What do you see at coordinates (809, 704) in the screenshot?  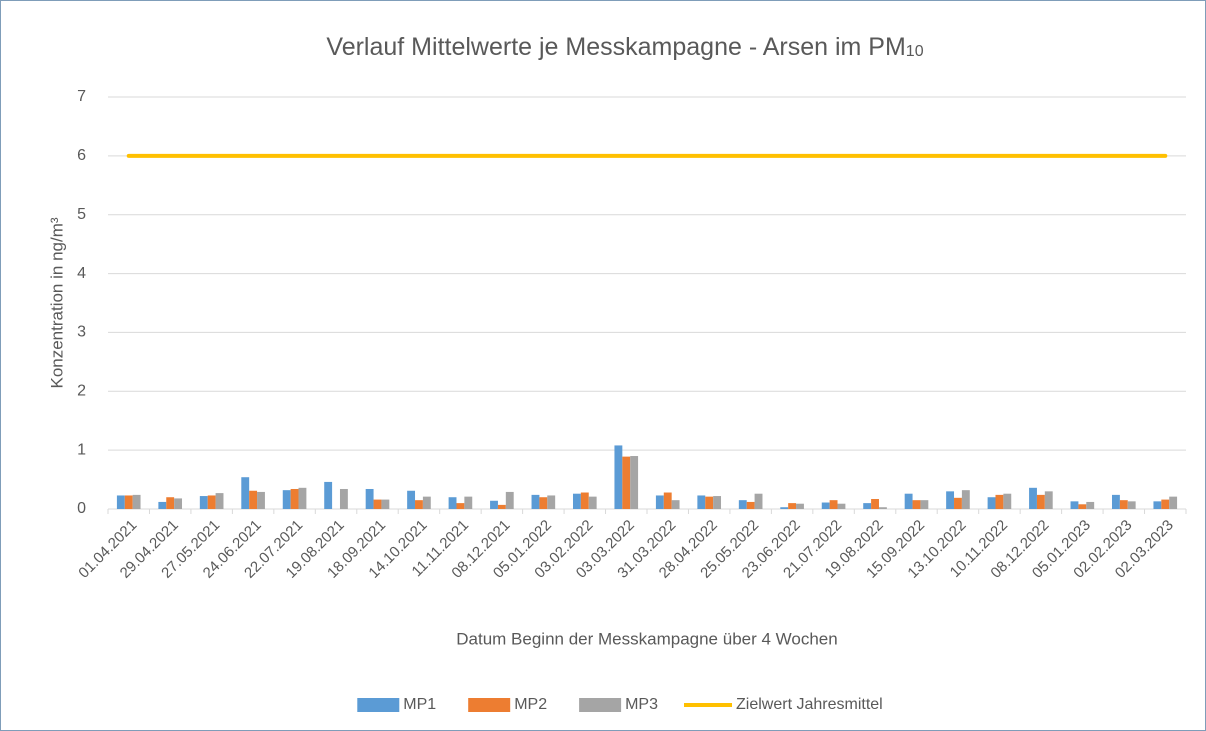 I see `legend-label: Zielwert Jahresmittel` at bounding box center [809, 704].